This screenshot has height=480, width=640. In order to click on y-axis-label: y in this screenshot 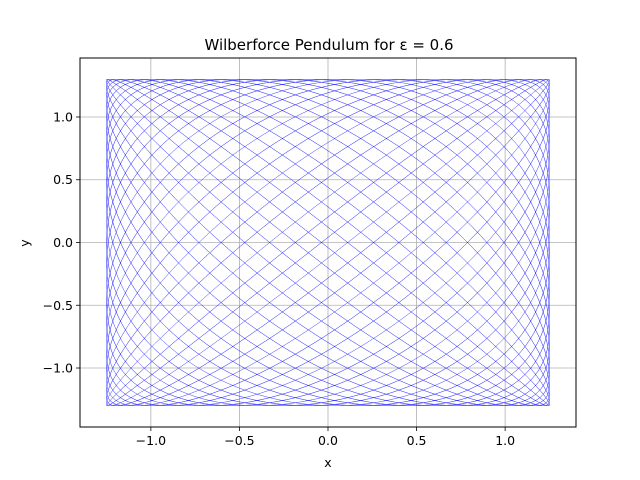, I will do `click(24, 243)`.